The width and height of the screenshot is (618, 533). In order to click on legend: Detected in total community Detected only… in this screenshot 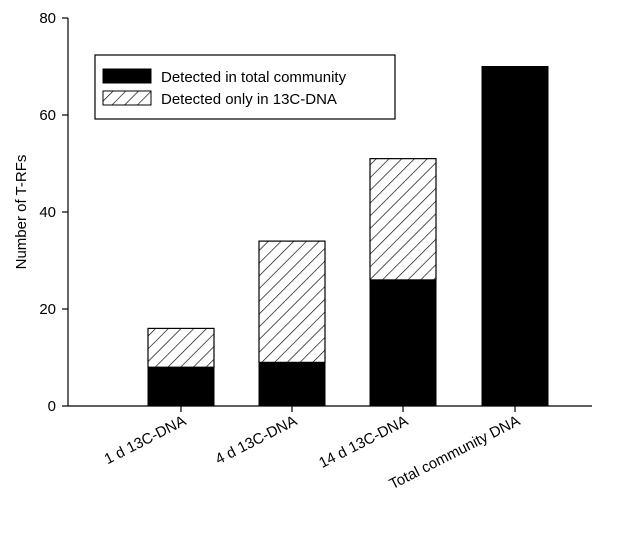, I will do `click(245, 87)`.